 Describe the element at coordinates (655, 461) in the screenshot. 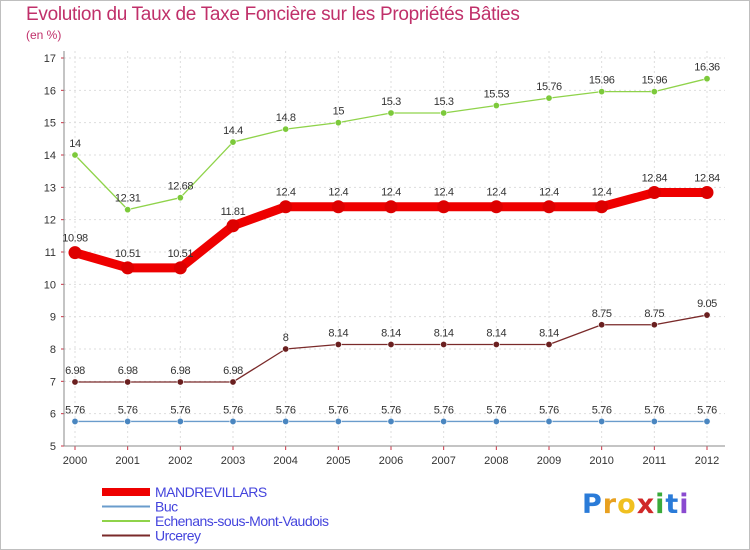

I see `x-tick-label: 2011` at that location.